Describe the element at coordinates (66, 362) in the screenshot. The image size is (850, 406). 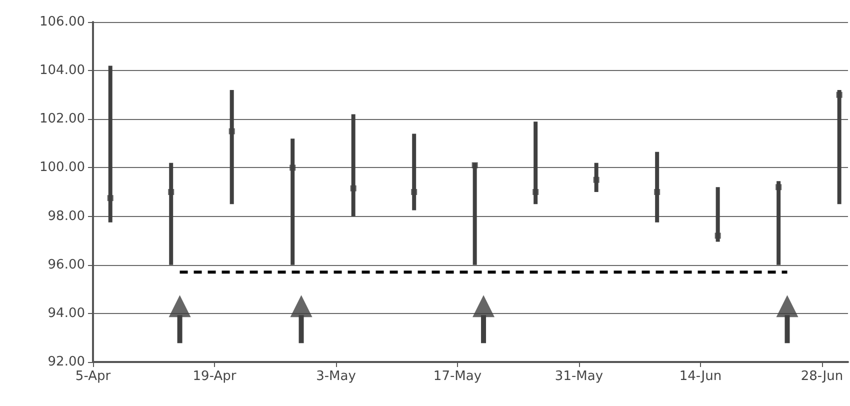
I see `y-tick-label: 92.00` at that location.